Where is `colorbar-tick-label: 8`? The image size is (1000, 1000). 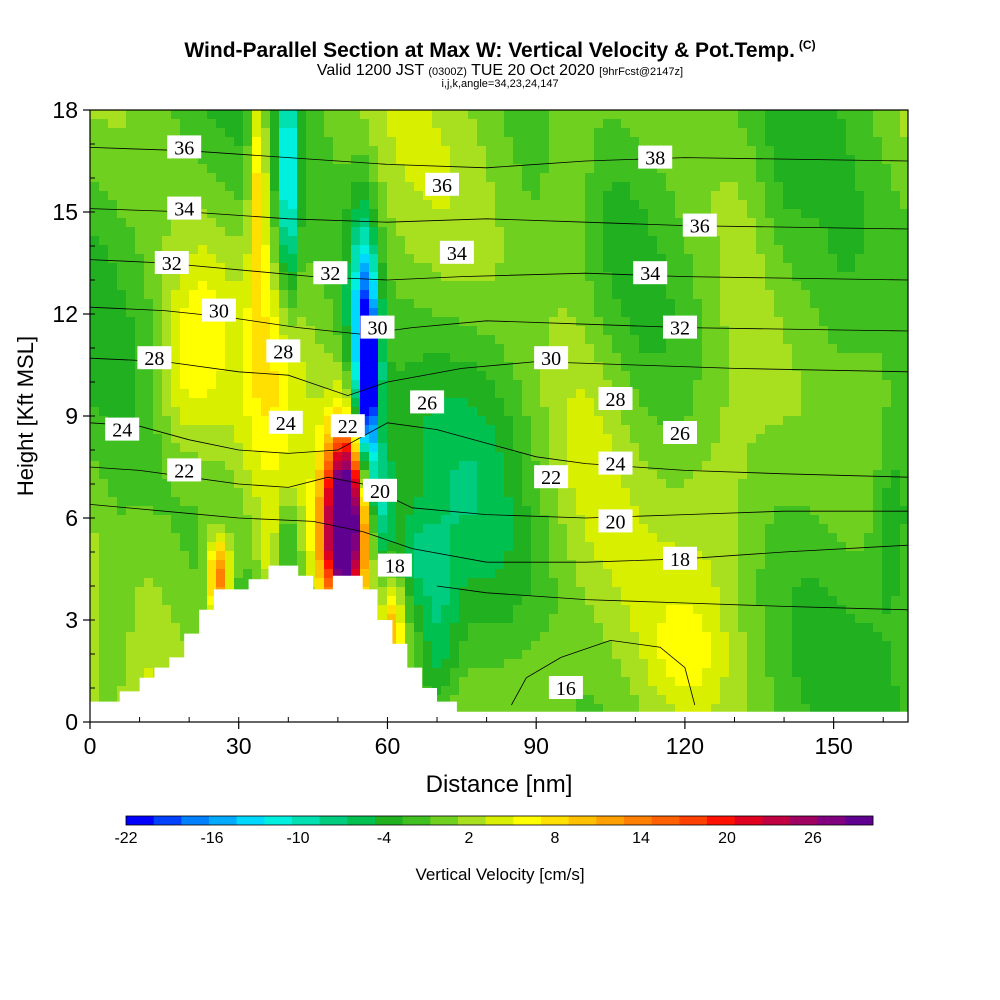 colorbar-tick-label: 8 is located at coordinates (555, 838).